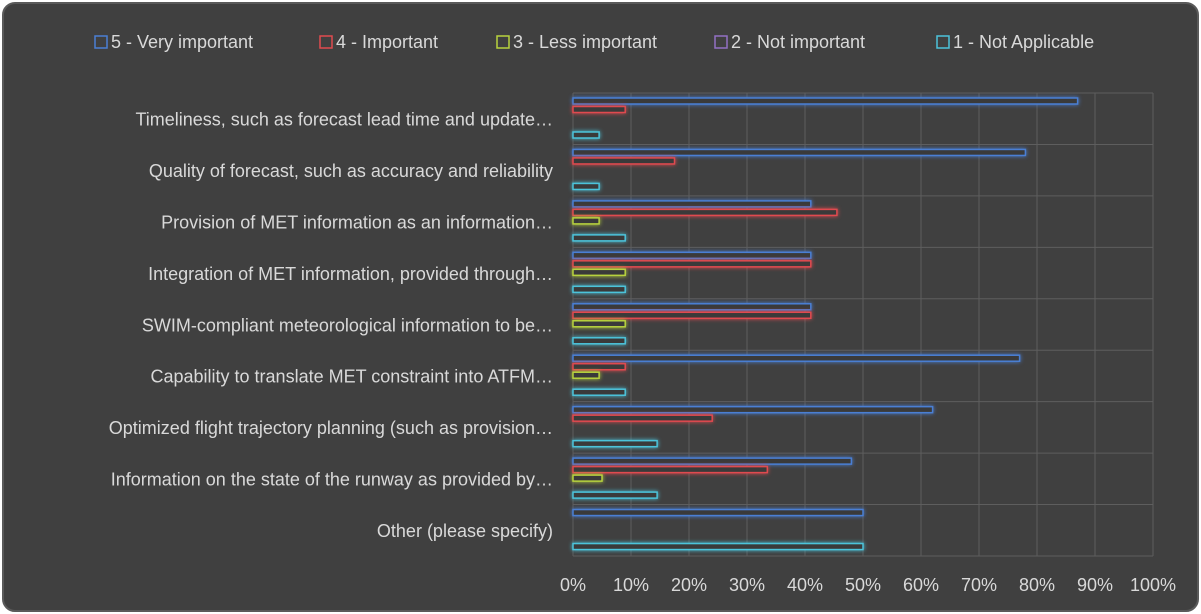  I want to click on x-tick-label: 90%, so click(1095, 585).